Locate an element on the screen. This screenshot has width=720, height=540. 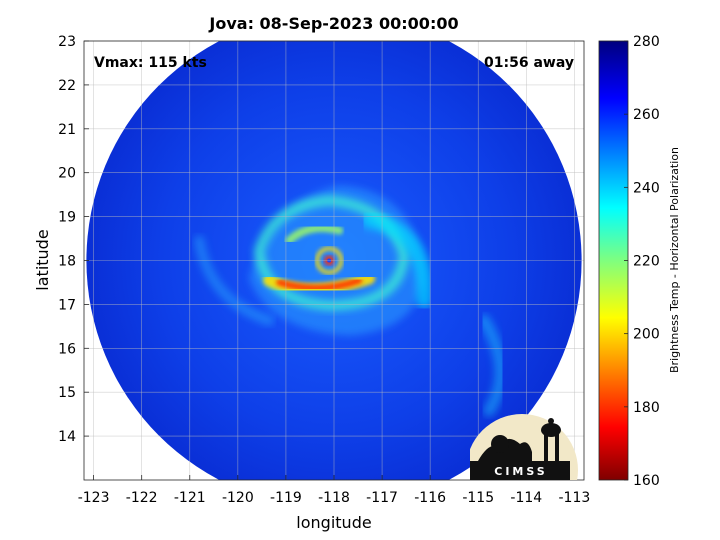
colorbar-tick-label: 180 is located at coordinates (646, 408).